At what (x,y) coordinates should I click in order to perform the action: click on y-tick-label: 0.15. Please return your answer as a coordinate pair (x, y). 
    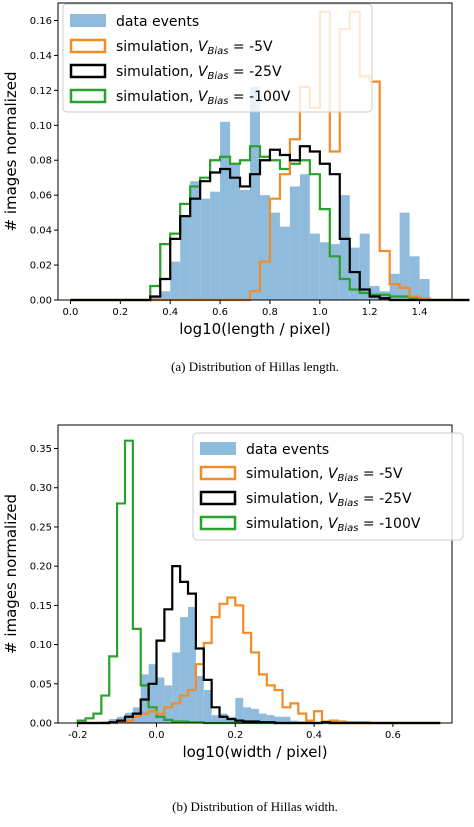
    Looking at the image, I should click on (41, 606).